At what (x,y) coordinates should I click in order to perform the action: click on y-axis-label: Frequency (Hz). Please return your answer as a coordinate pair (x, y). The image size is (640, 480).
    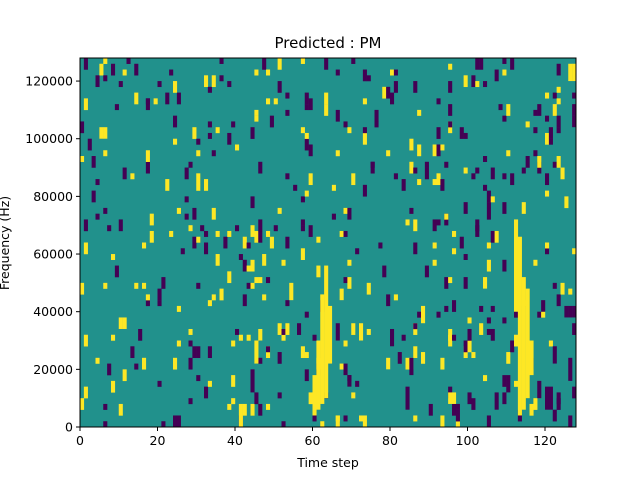
    Looking at the image, I should click on (6, 243).